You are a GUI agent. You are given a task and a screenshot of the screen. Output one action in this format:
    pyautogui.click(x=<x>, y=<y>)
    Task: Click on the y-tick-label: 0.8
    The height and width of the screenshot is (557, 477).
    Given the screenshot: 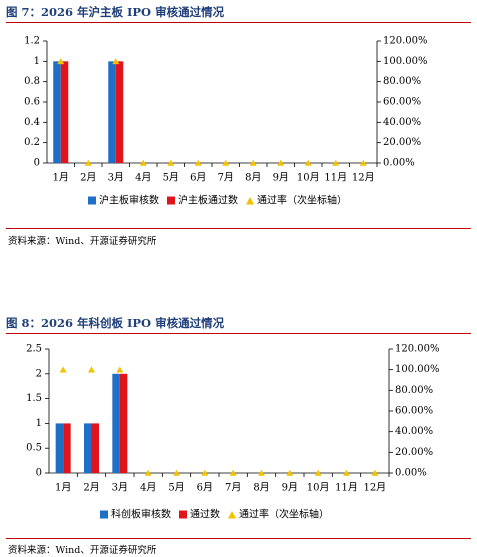 What is the action you would take?
    pyautogui.click(x=32, y=81)
    